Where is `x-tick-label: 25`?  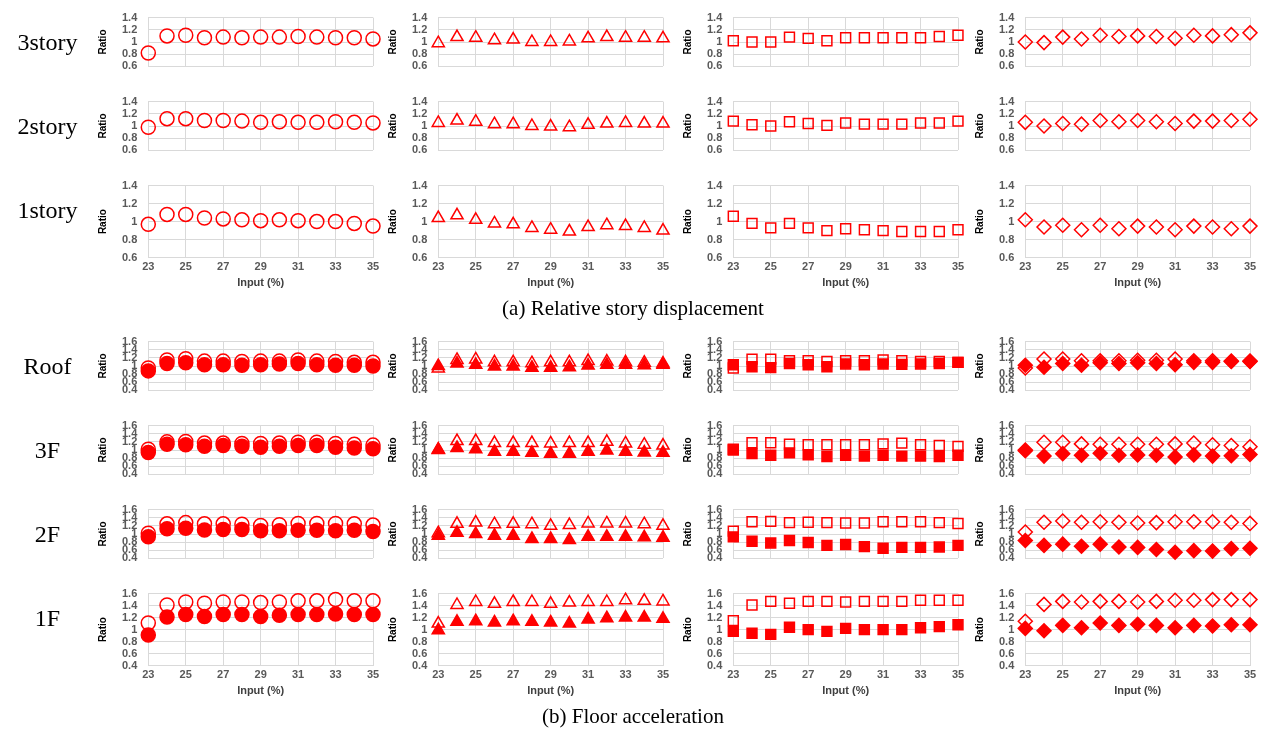
x-tick-label: 25 is located at coordinates (1062, 266).